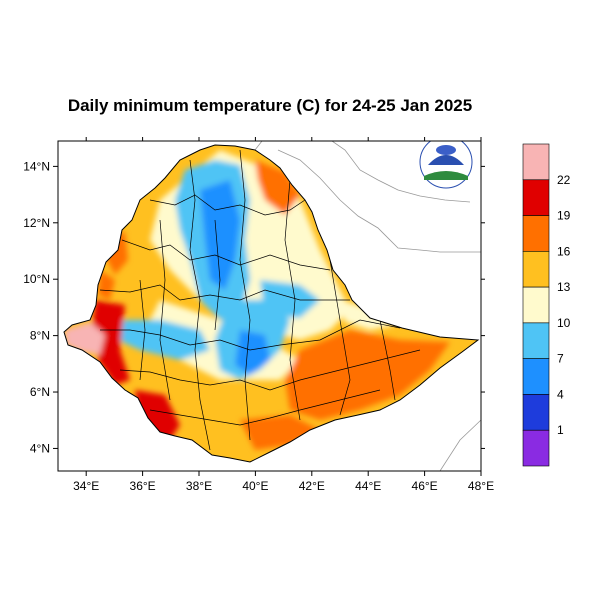 The height and width of the screenshot is (600, 600). I want to click on colorbar: 1 4 7 10 13 16 19 22, so click(546, 305).